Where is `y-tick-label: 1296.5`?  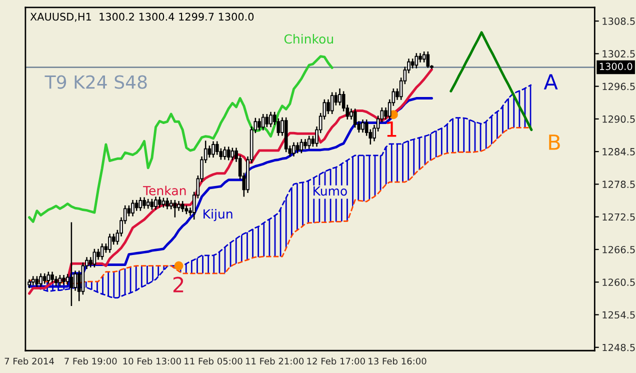 y-tick-label: 1296.5 is located at coordinates (618, 86).